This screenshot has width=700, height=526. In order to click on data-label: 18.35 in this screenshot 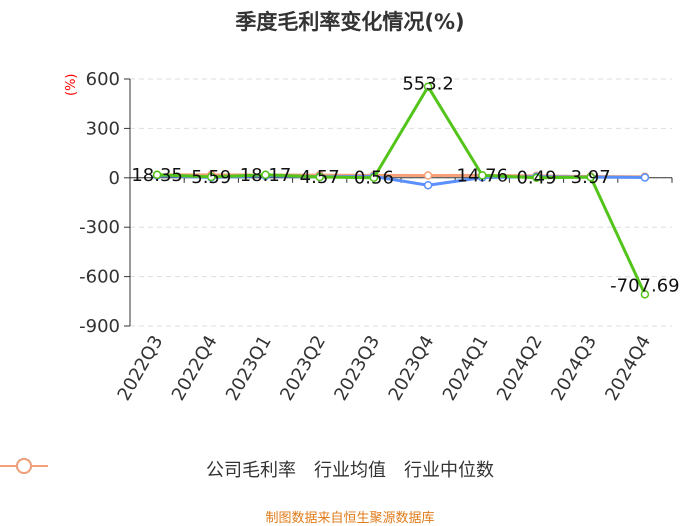, I will do `click(157, 175)`.